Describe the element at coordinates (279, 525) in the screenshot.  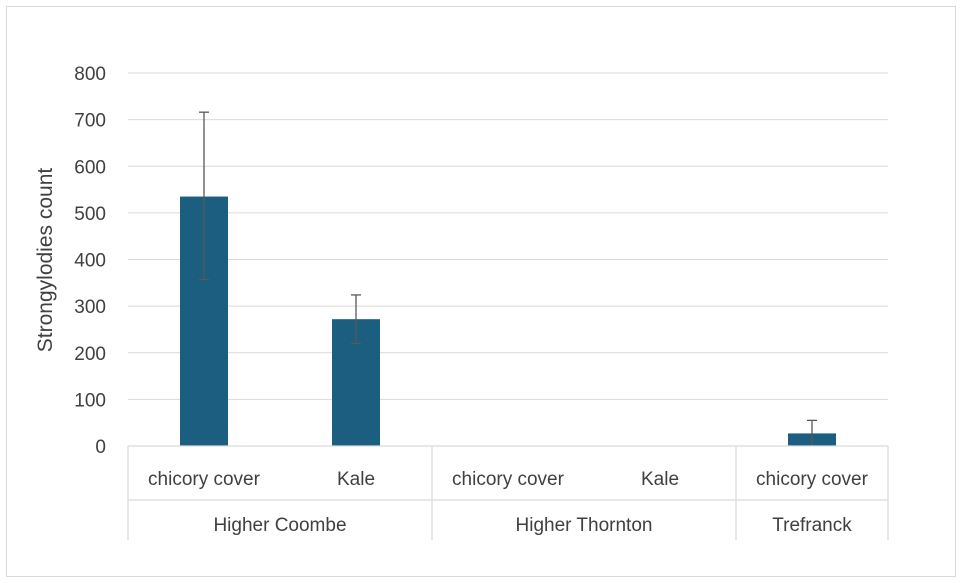
I see `x-group-label: Higher Coombe` at that location.